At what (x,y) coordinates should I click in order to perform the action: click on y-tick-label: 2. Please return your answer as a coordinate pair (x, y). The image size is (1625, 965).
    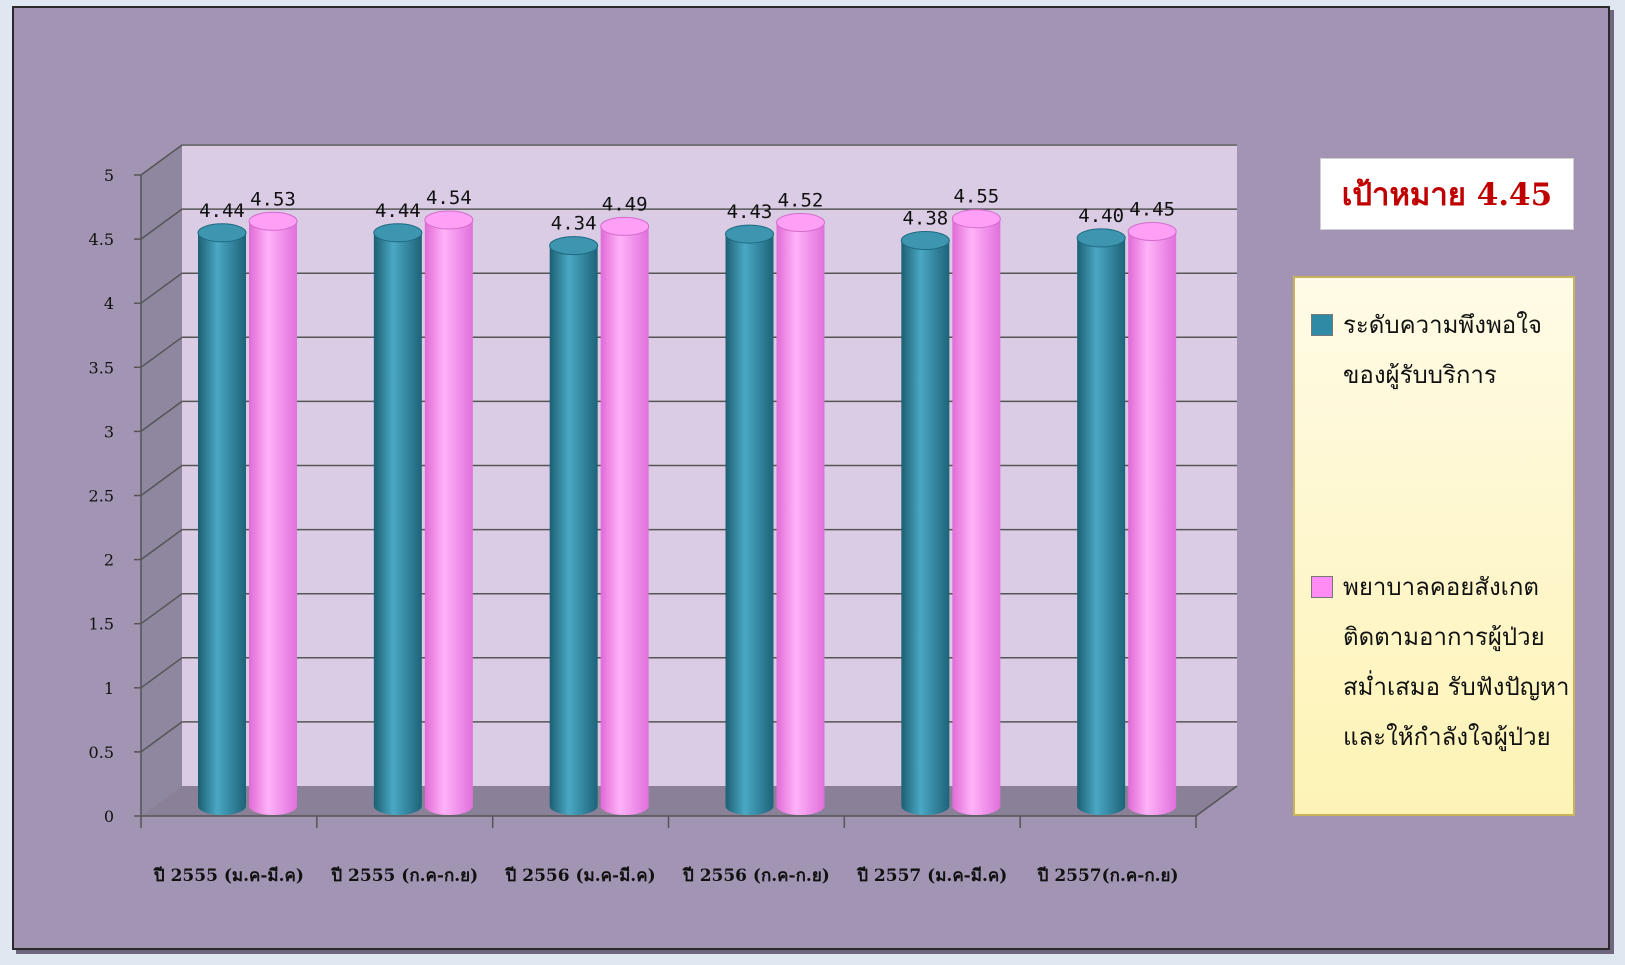
    Looking at the image, I should click on (109, 560).